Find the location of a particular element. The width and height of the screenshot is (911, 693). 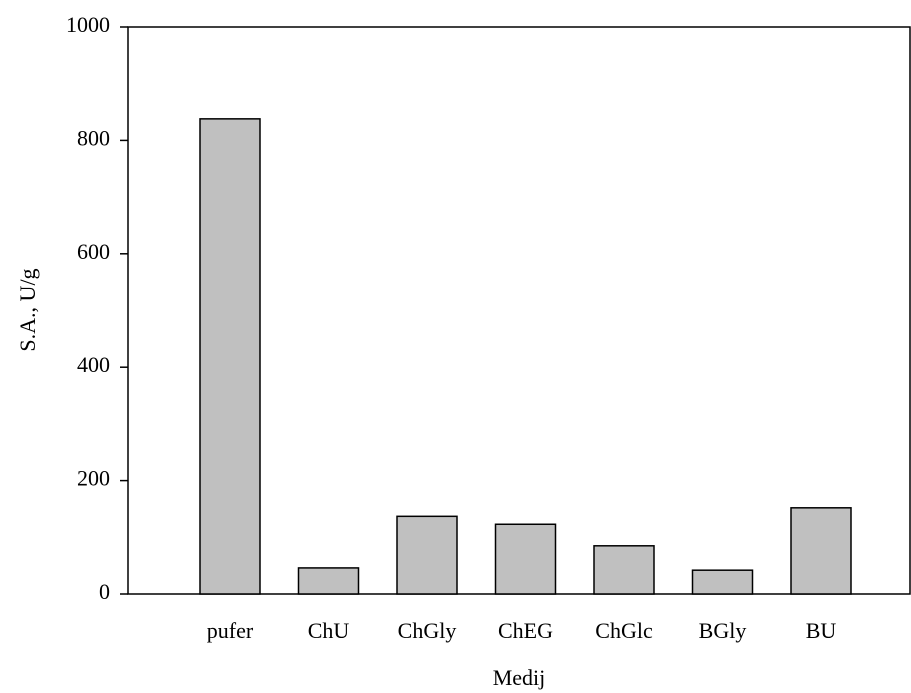

y-axis-title: S.A., U/g is located at coordinates (27, 309).